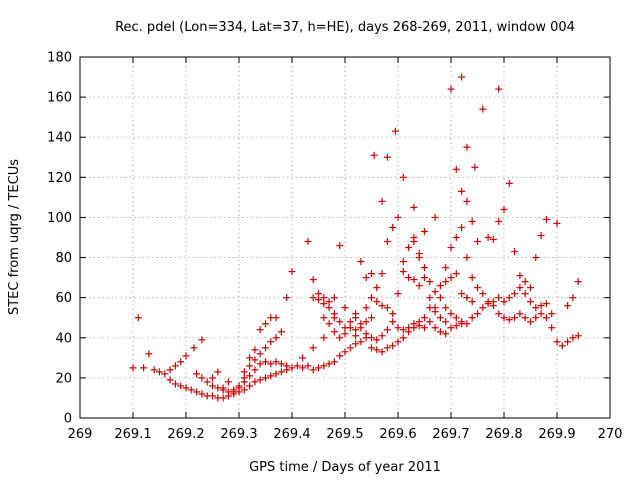 Image resolution: width=640 pixels, height=480 pixels. I want to click on x-tick-label: 269.2, so click(185, 434).